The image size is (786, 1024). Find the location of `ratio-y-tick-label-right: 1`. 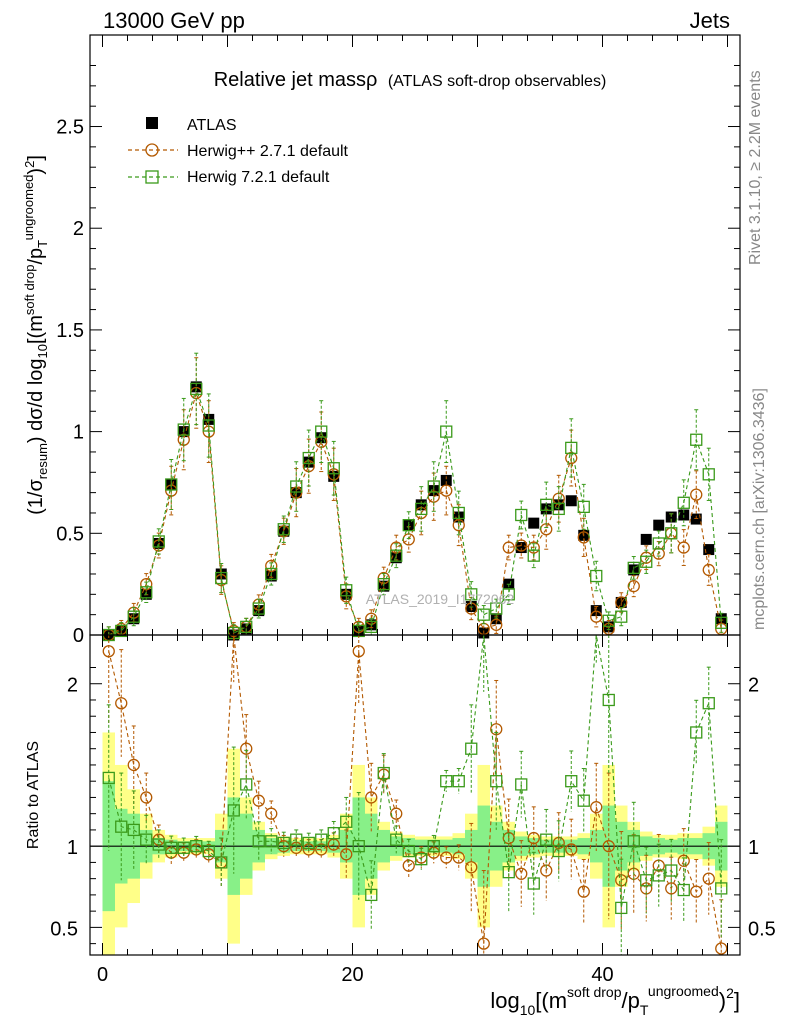

ratio-y-tick-label-right: 1 is located at coordinates (753, 848).